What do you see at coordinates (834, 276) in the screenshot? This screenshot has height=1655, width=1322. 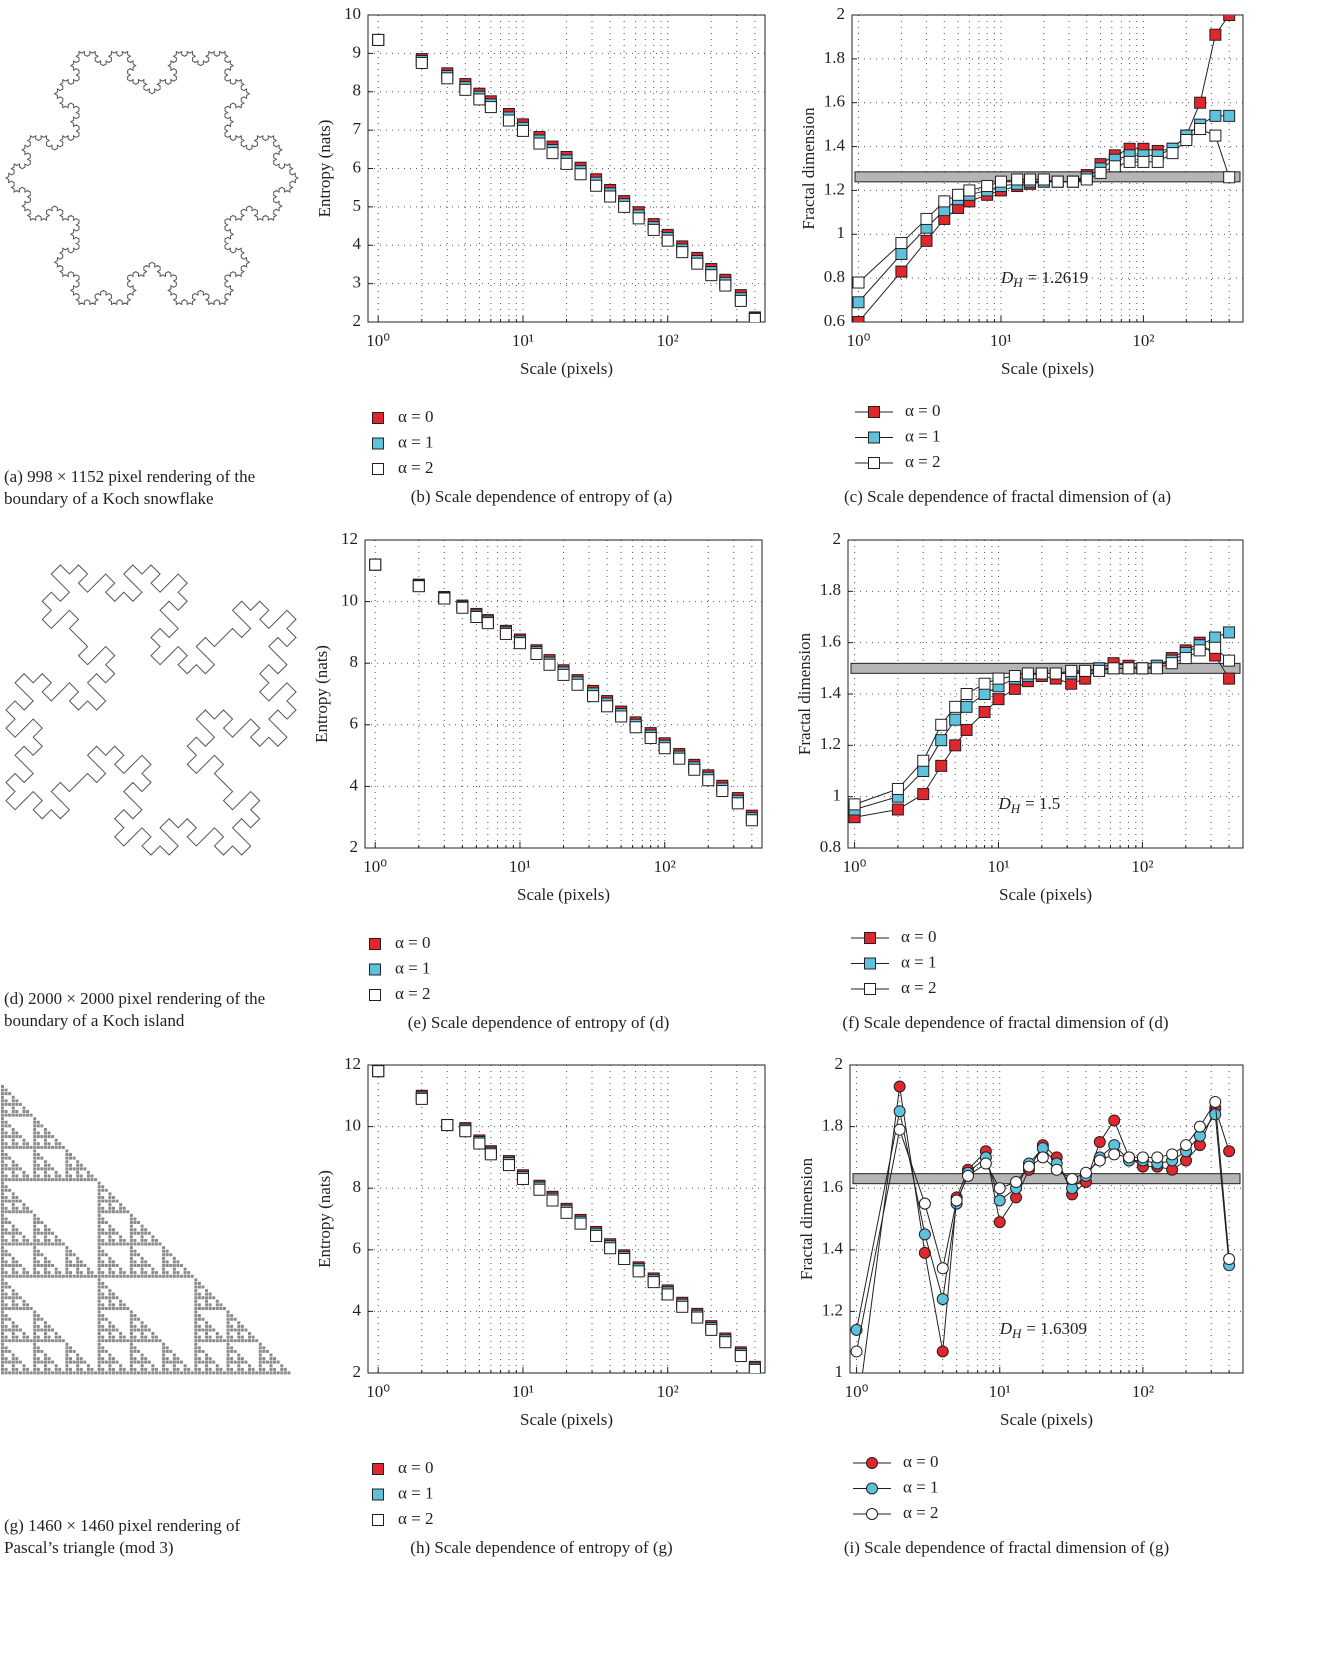 I see `y-tick-label: 0.8` at bounding box center [834, 276].